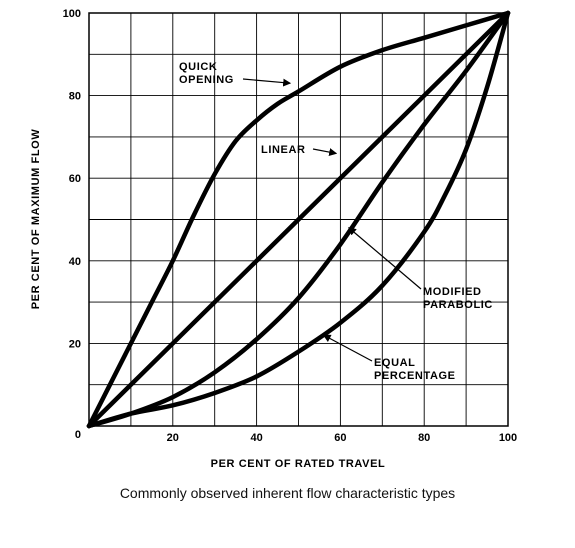  I want to click on x-axis-title: PER CENT OF RATED TRAVEL, so click(298, 464).